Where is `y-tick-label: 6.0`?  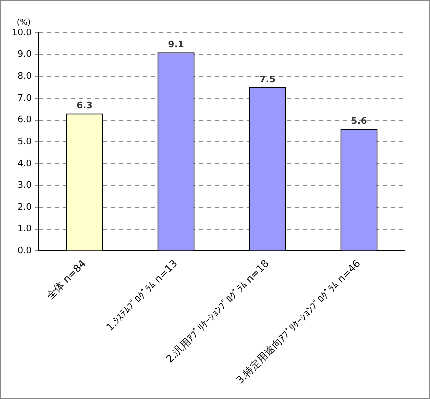
y-tick-label: 6.0 is located at coordinates (25, 121).